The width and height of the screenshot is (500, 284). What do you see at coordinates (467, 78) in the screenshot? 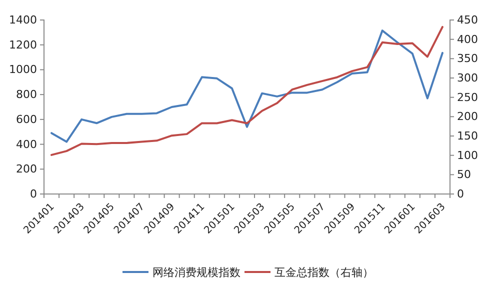
I see `y2-tick-label: 300` at bounding box center [467, 78].